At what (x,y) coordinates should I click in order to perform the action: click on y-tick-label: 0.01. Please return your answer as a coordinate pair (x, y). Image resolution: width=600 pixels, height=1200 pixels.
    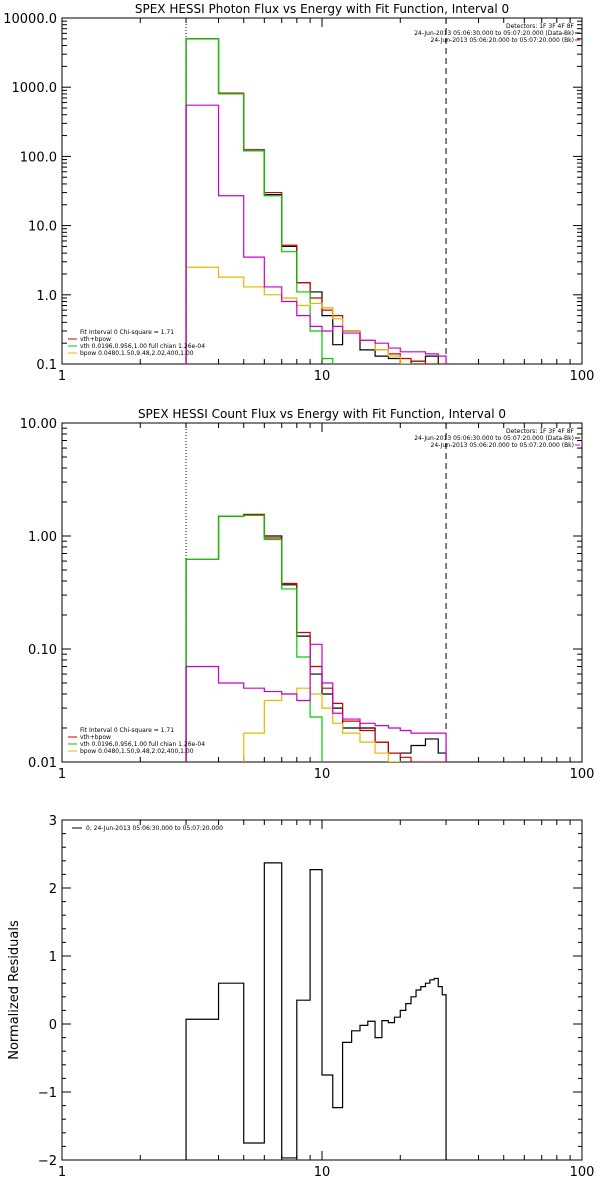
    Looking at the image, I should click on (42, 763).